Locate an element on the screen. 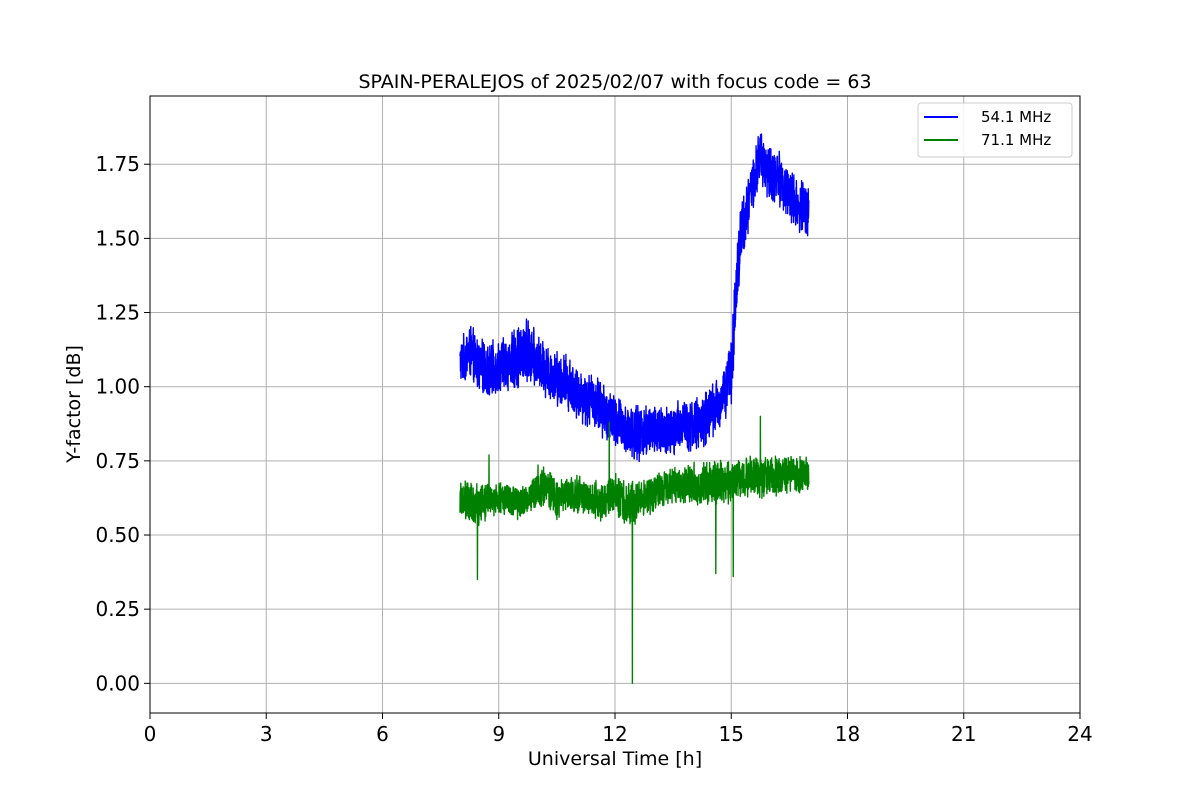 This screenshot has width=1200, height=800. y-tick-label: 0.25 is located at coordinates (117, 609).